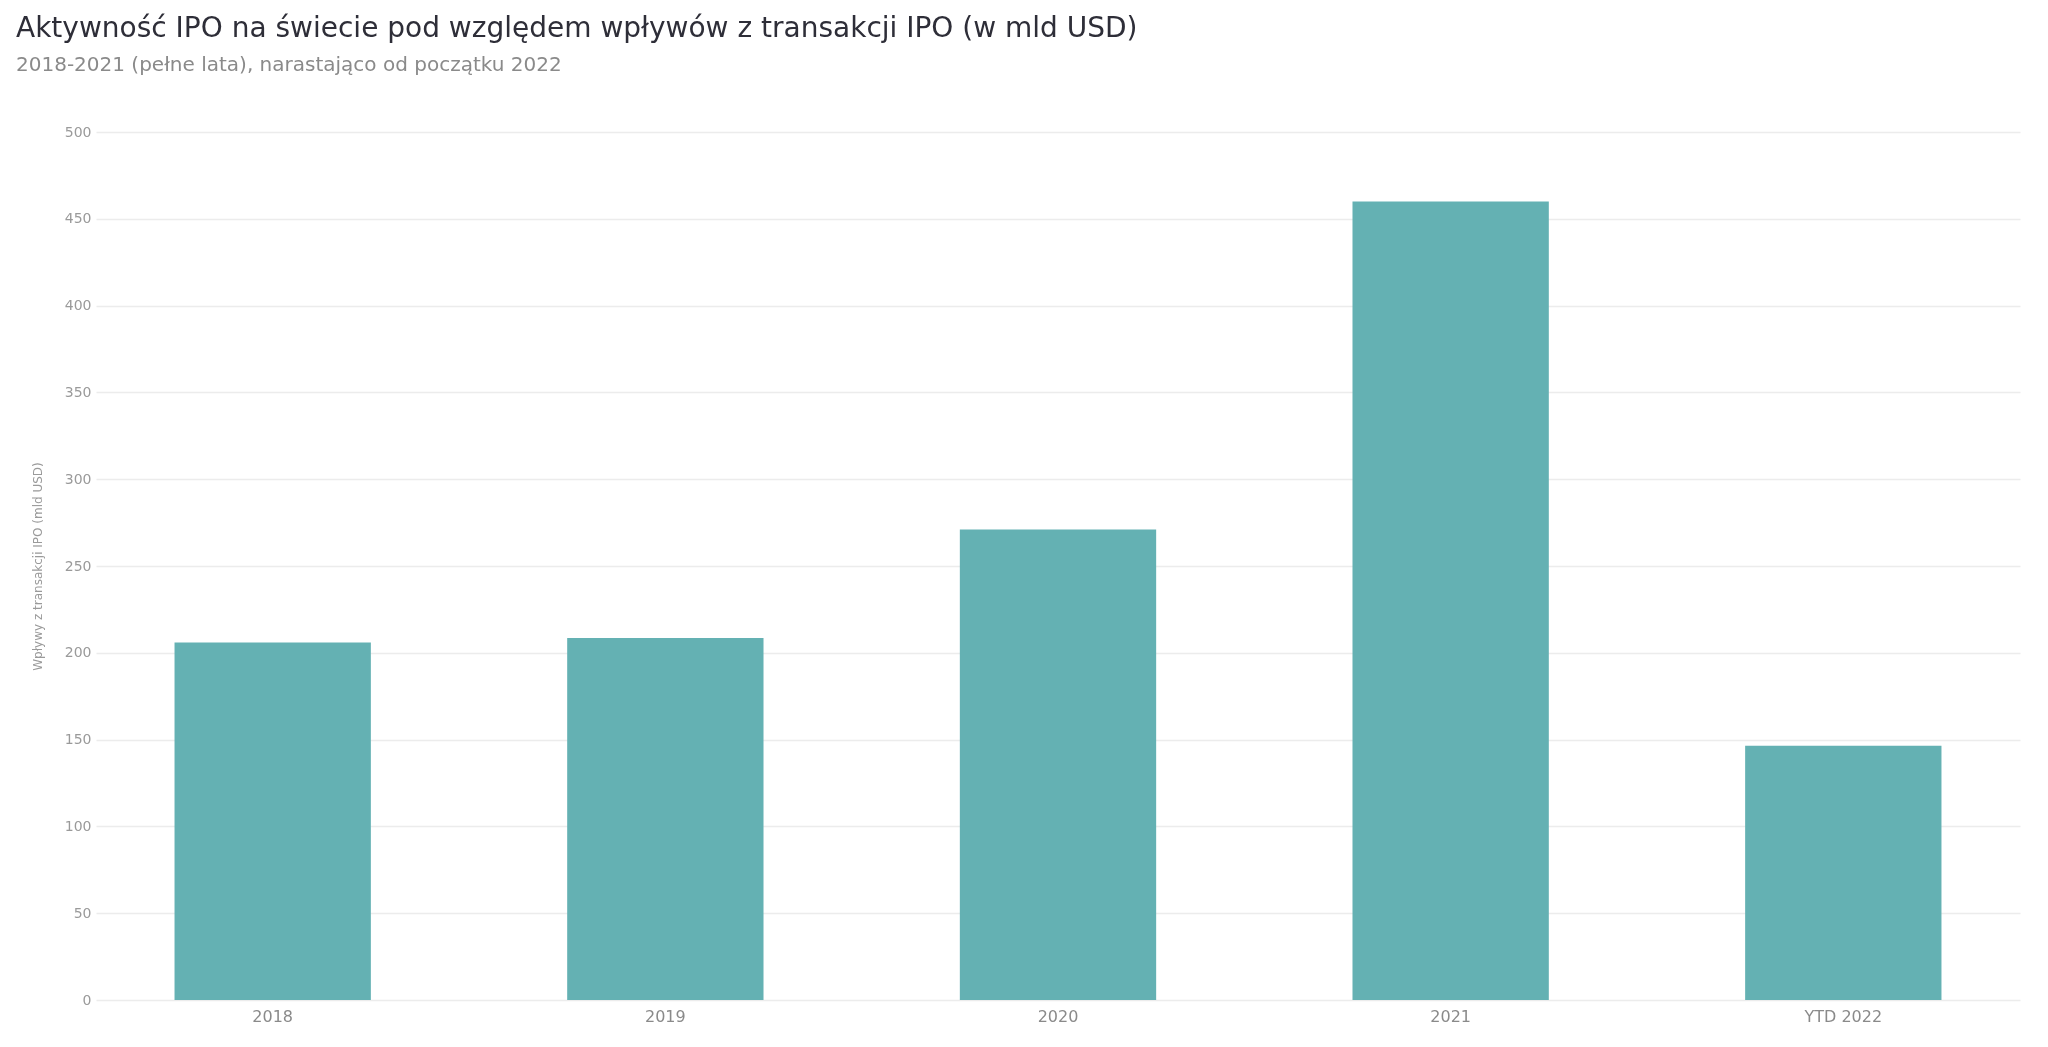  Describe the element at coordinates (273, 1016) in the screenshot. I see `x-tick-label: 2018` at that location.